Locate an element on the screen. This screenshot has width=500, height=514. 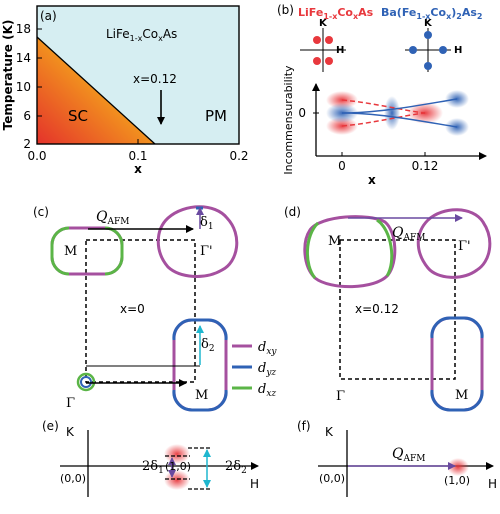
bz-square-d is located at coordinates (397, 309).